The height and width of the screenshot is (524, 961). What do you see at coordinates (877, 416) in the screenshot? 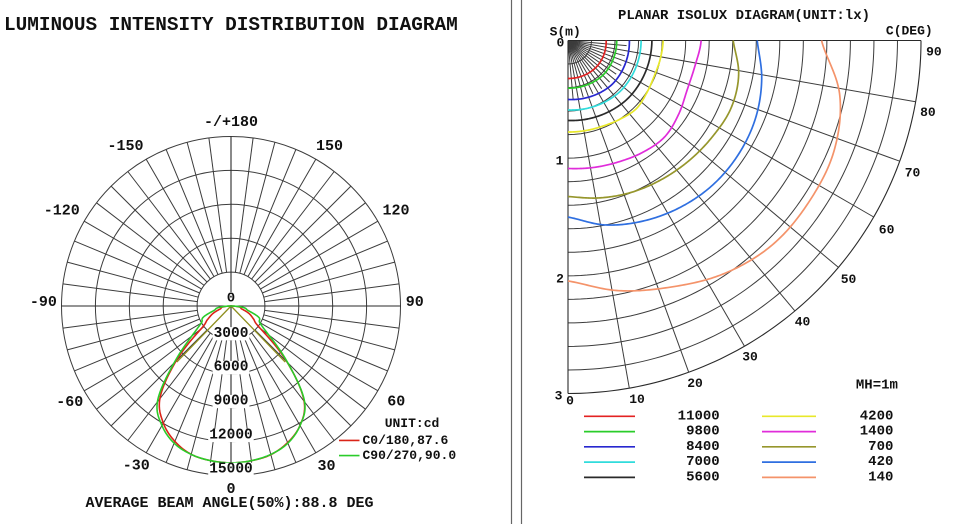
I see `svg-text: 4200` at bounding box center [877, 416].